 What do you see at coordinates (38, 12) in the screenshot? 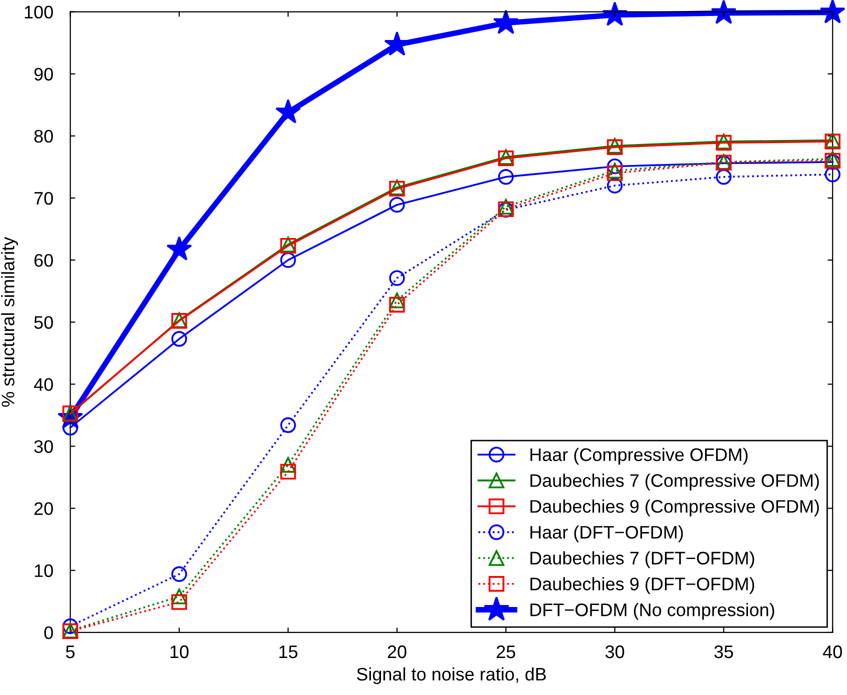
I see `y-tick-label: 100` at bounding box center [38, 12].